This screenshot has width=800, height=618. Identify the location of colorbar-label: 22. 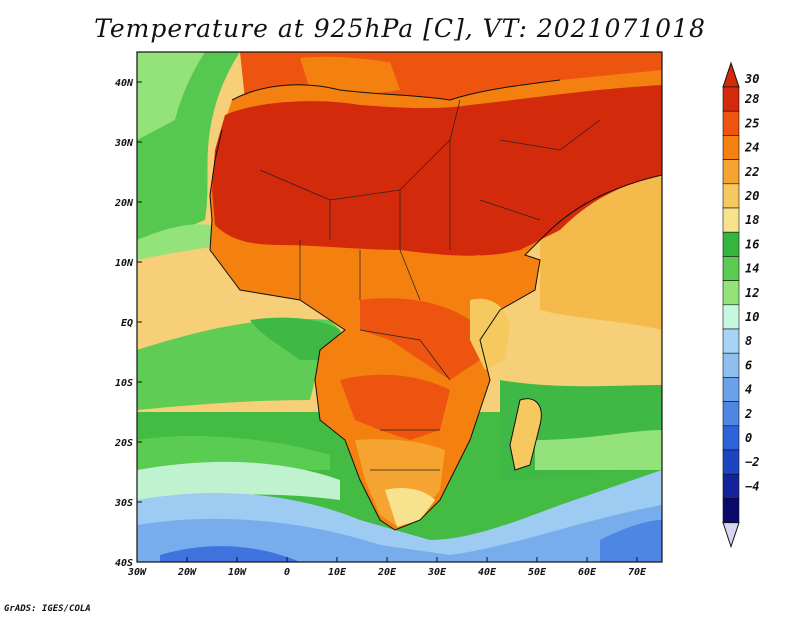
(751, 172).